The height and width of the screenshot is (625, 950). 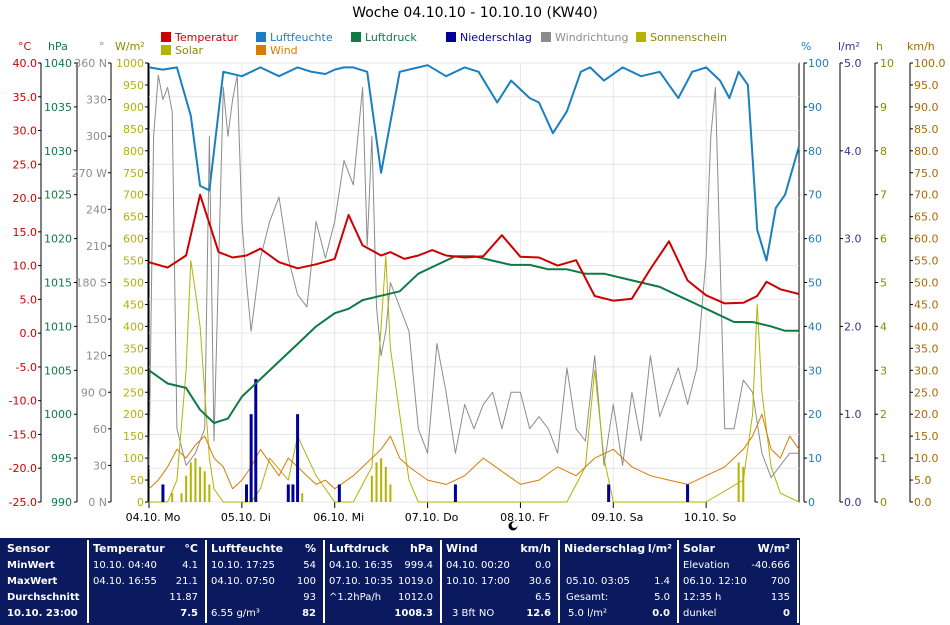 I want to click on luftdruck-max-time: 07.10. 10:35, so click(x=361, y=581).